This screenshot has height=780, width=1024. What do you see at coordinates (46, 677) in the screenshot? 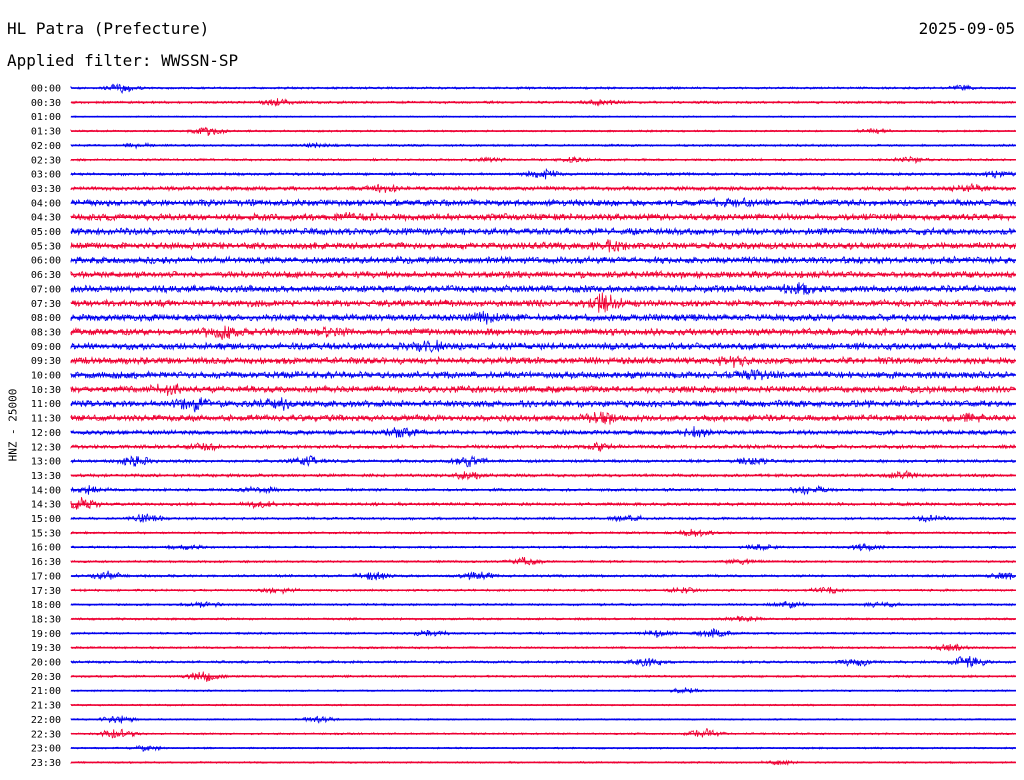
I see `tick-label: 20:30` at bounding box center [46, 677].